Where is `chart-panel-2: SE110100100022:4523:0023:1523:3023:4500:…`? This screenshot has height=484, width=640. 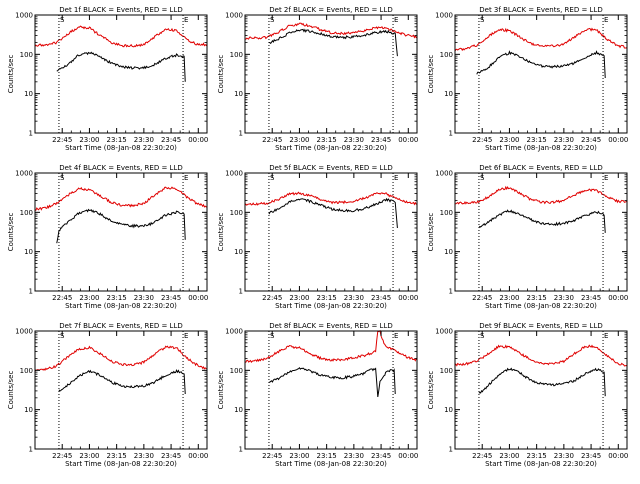
chart-panel-2: SE110100100022:4523:0023:1523:3023:4500:… is located at coordinates (317, 79).